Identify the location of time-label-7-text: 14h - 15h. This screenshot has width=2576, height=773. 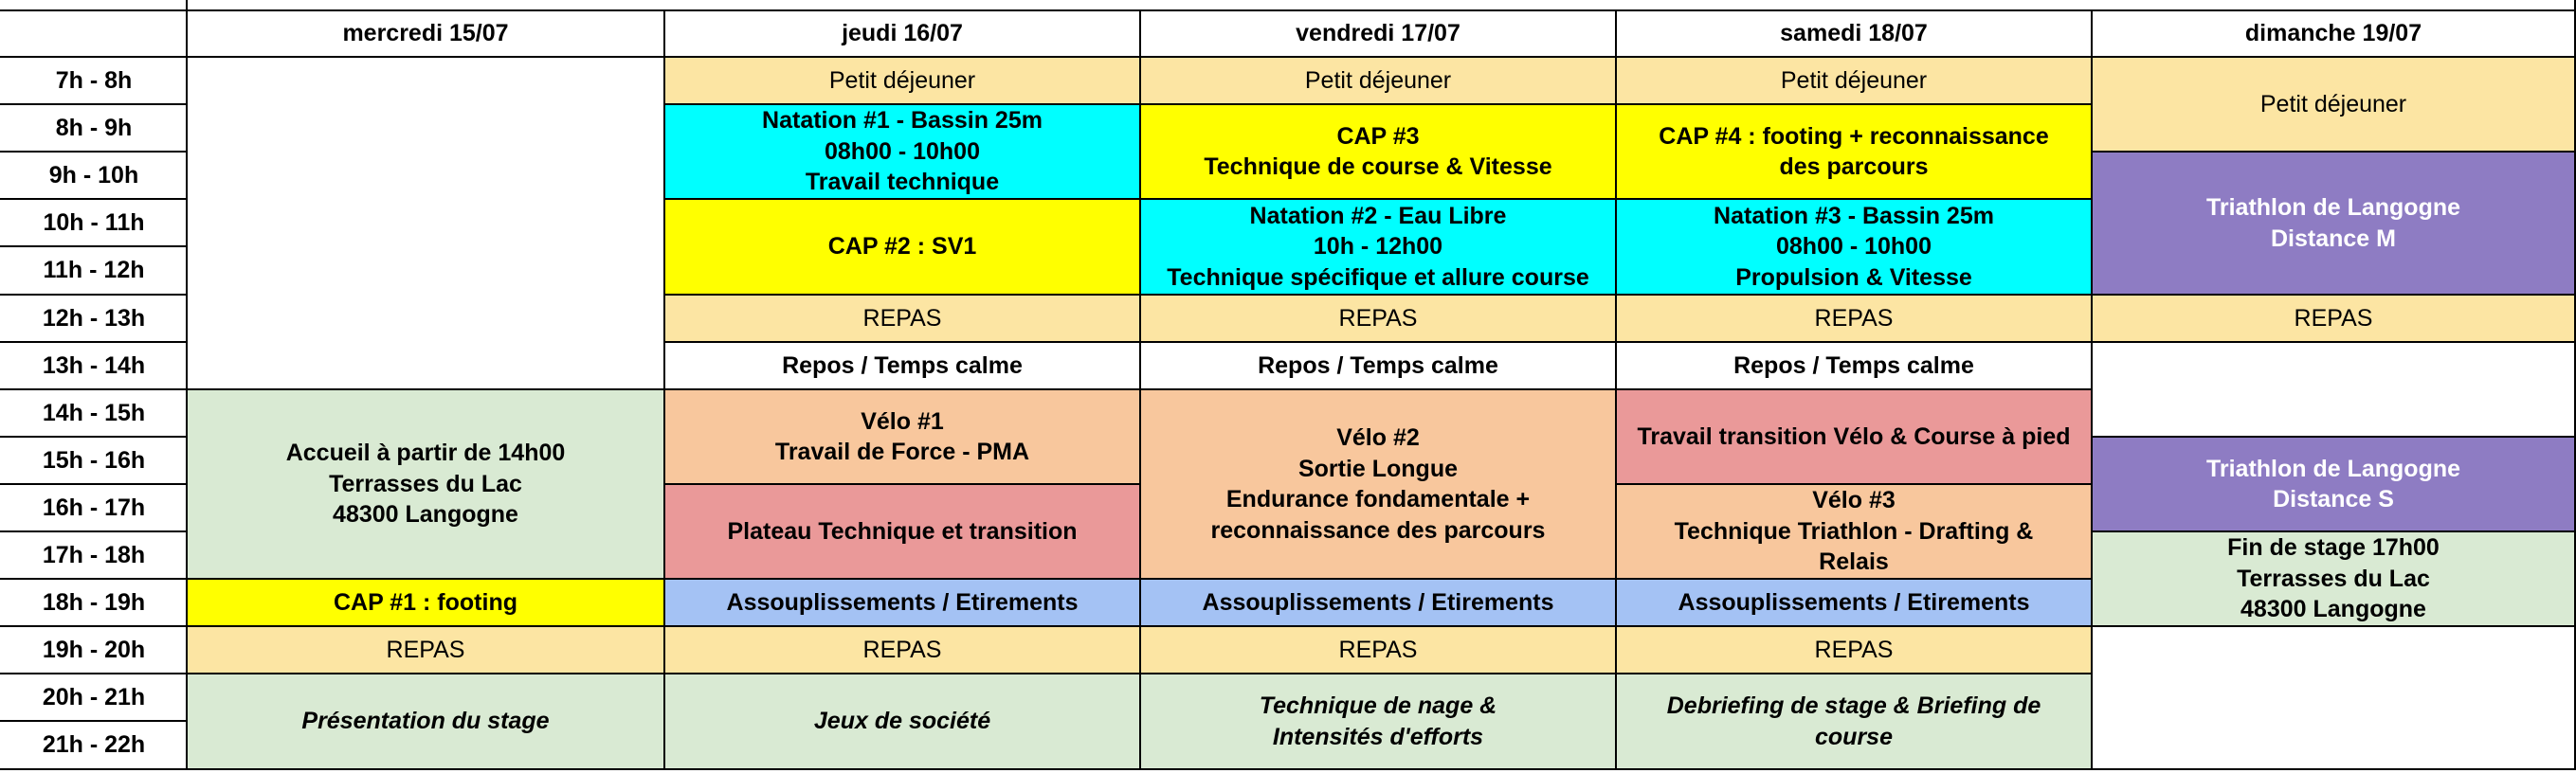
(94, 413).